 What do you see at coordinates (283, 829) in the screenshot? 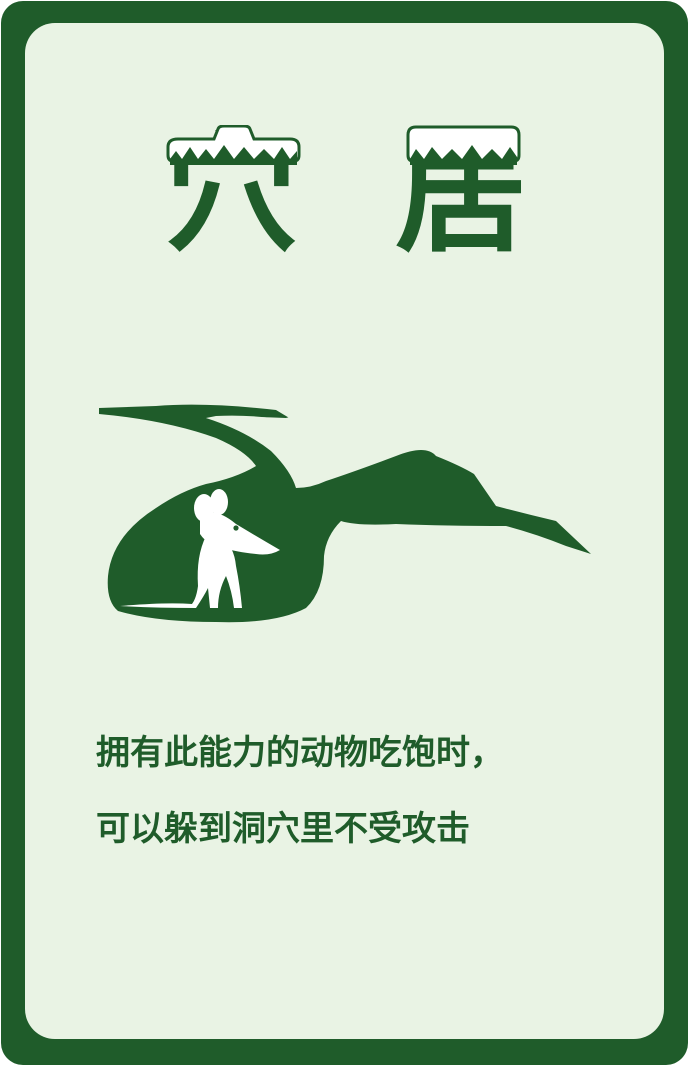
I see `ability-description-line-2: 可以躲到洞穴里不受攻击` at bounding box center [283, 829].